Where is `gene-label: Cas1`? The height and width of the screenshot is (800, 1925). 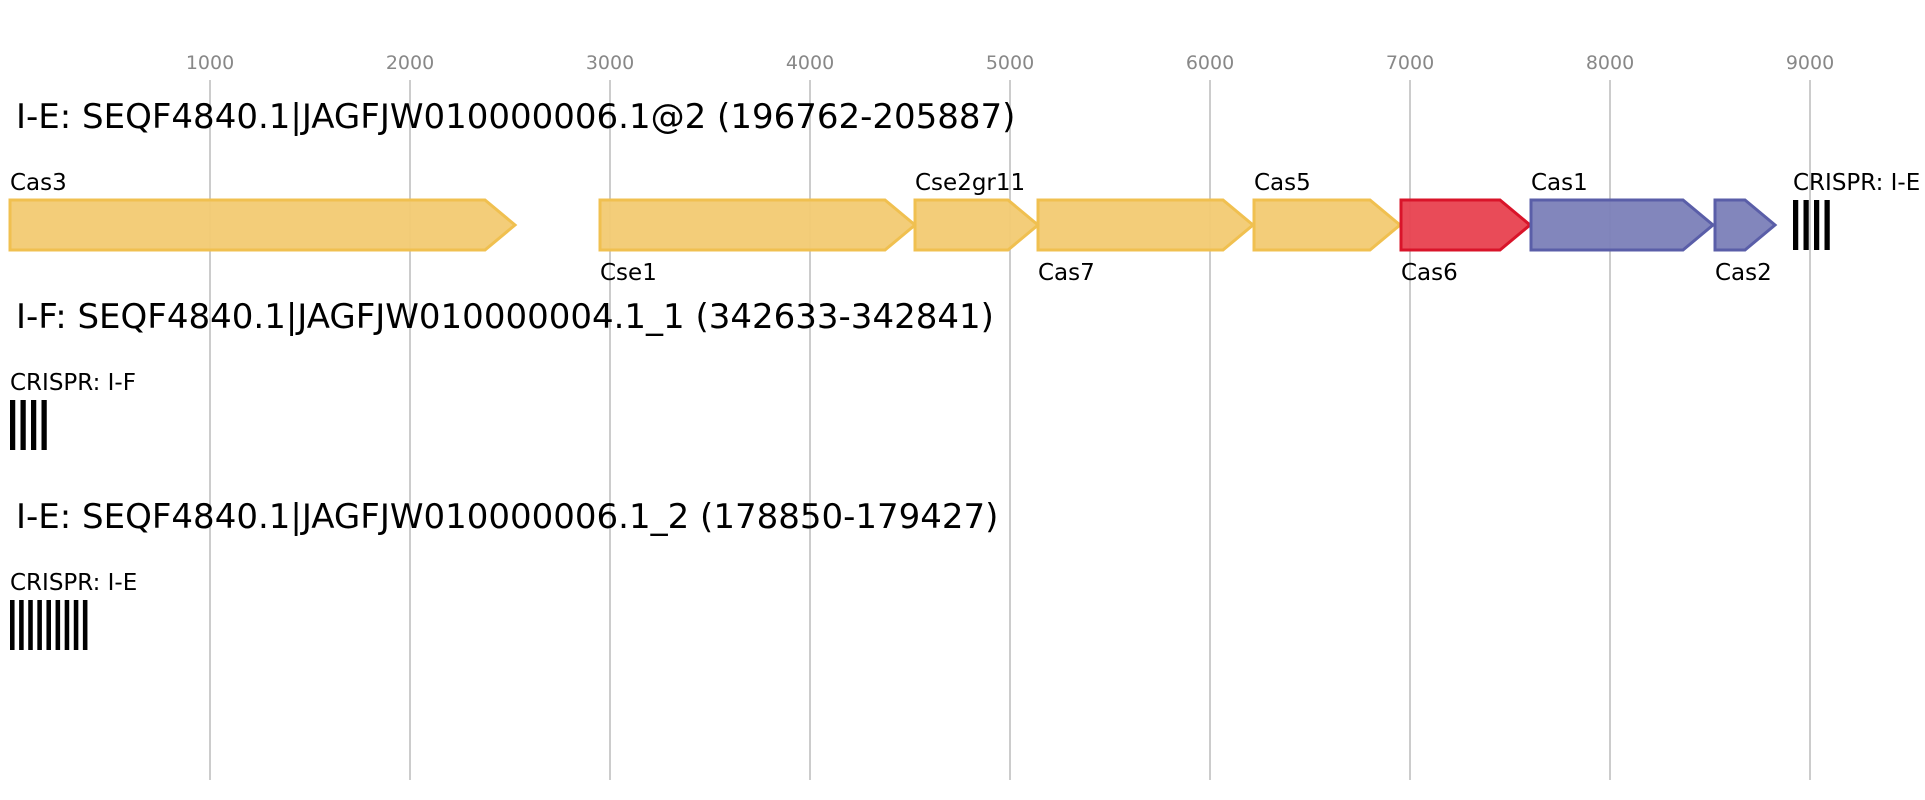
gene-label: Cas1 is located at coordinates (1559, 183).